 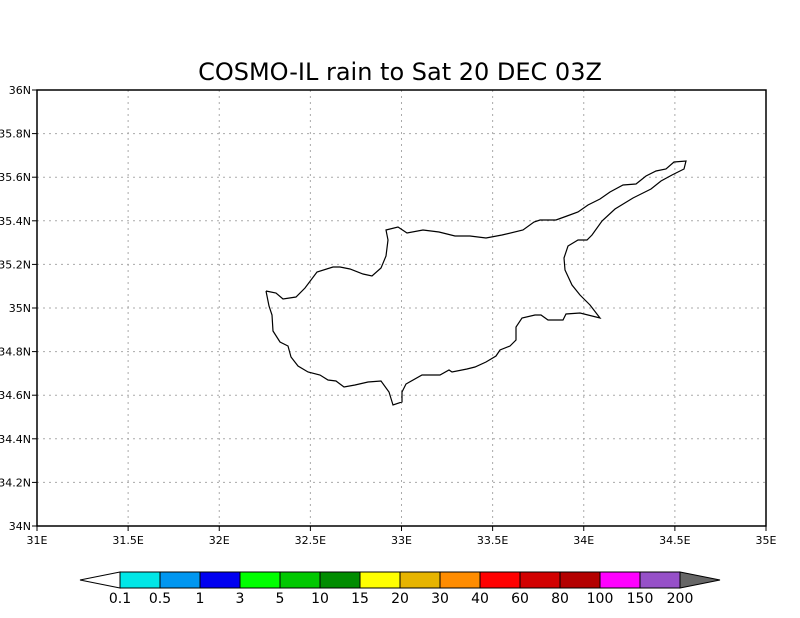 What do you see at coordinates (560, 599) in the screenshot?
I see `colorbar-label: 80` at bounding box center [560, 599].